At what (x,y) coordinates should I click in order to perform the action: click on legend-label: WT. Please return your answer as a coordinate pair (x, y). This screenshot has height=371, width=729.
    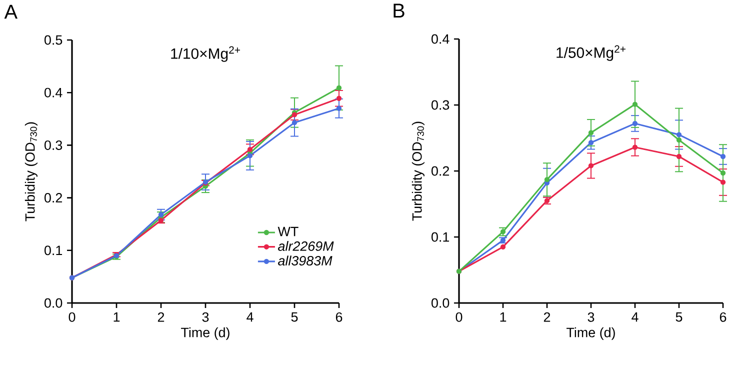
    Looking at the image, I should click on (288, 231).